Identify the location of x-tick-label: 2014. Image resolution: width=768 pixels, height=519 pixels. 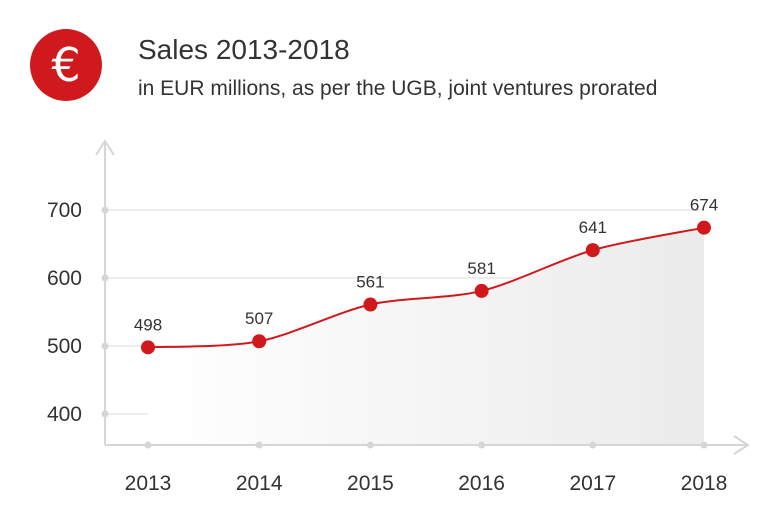
(259, 483).